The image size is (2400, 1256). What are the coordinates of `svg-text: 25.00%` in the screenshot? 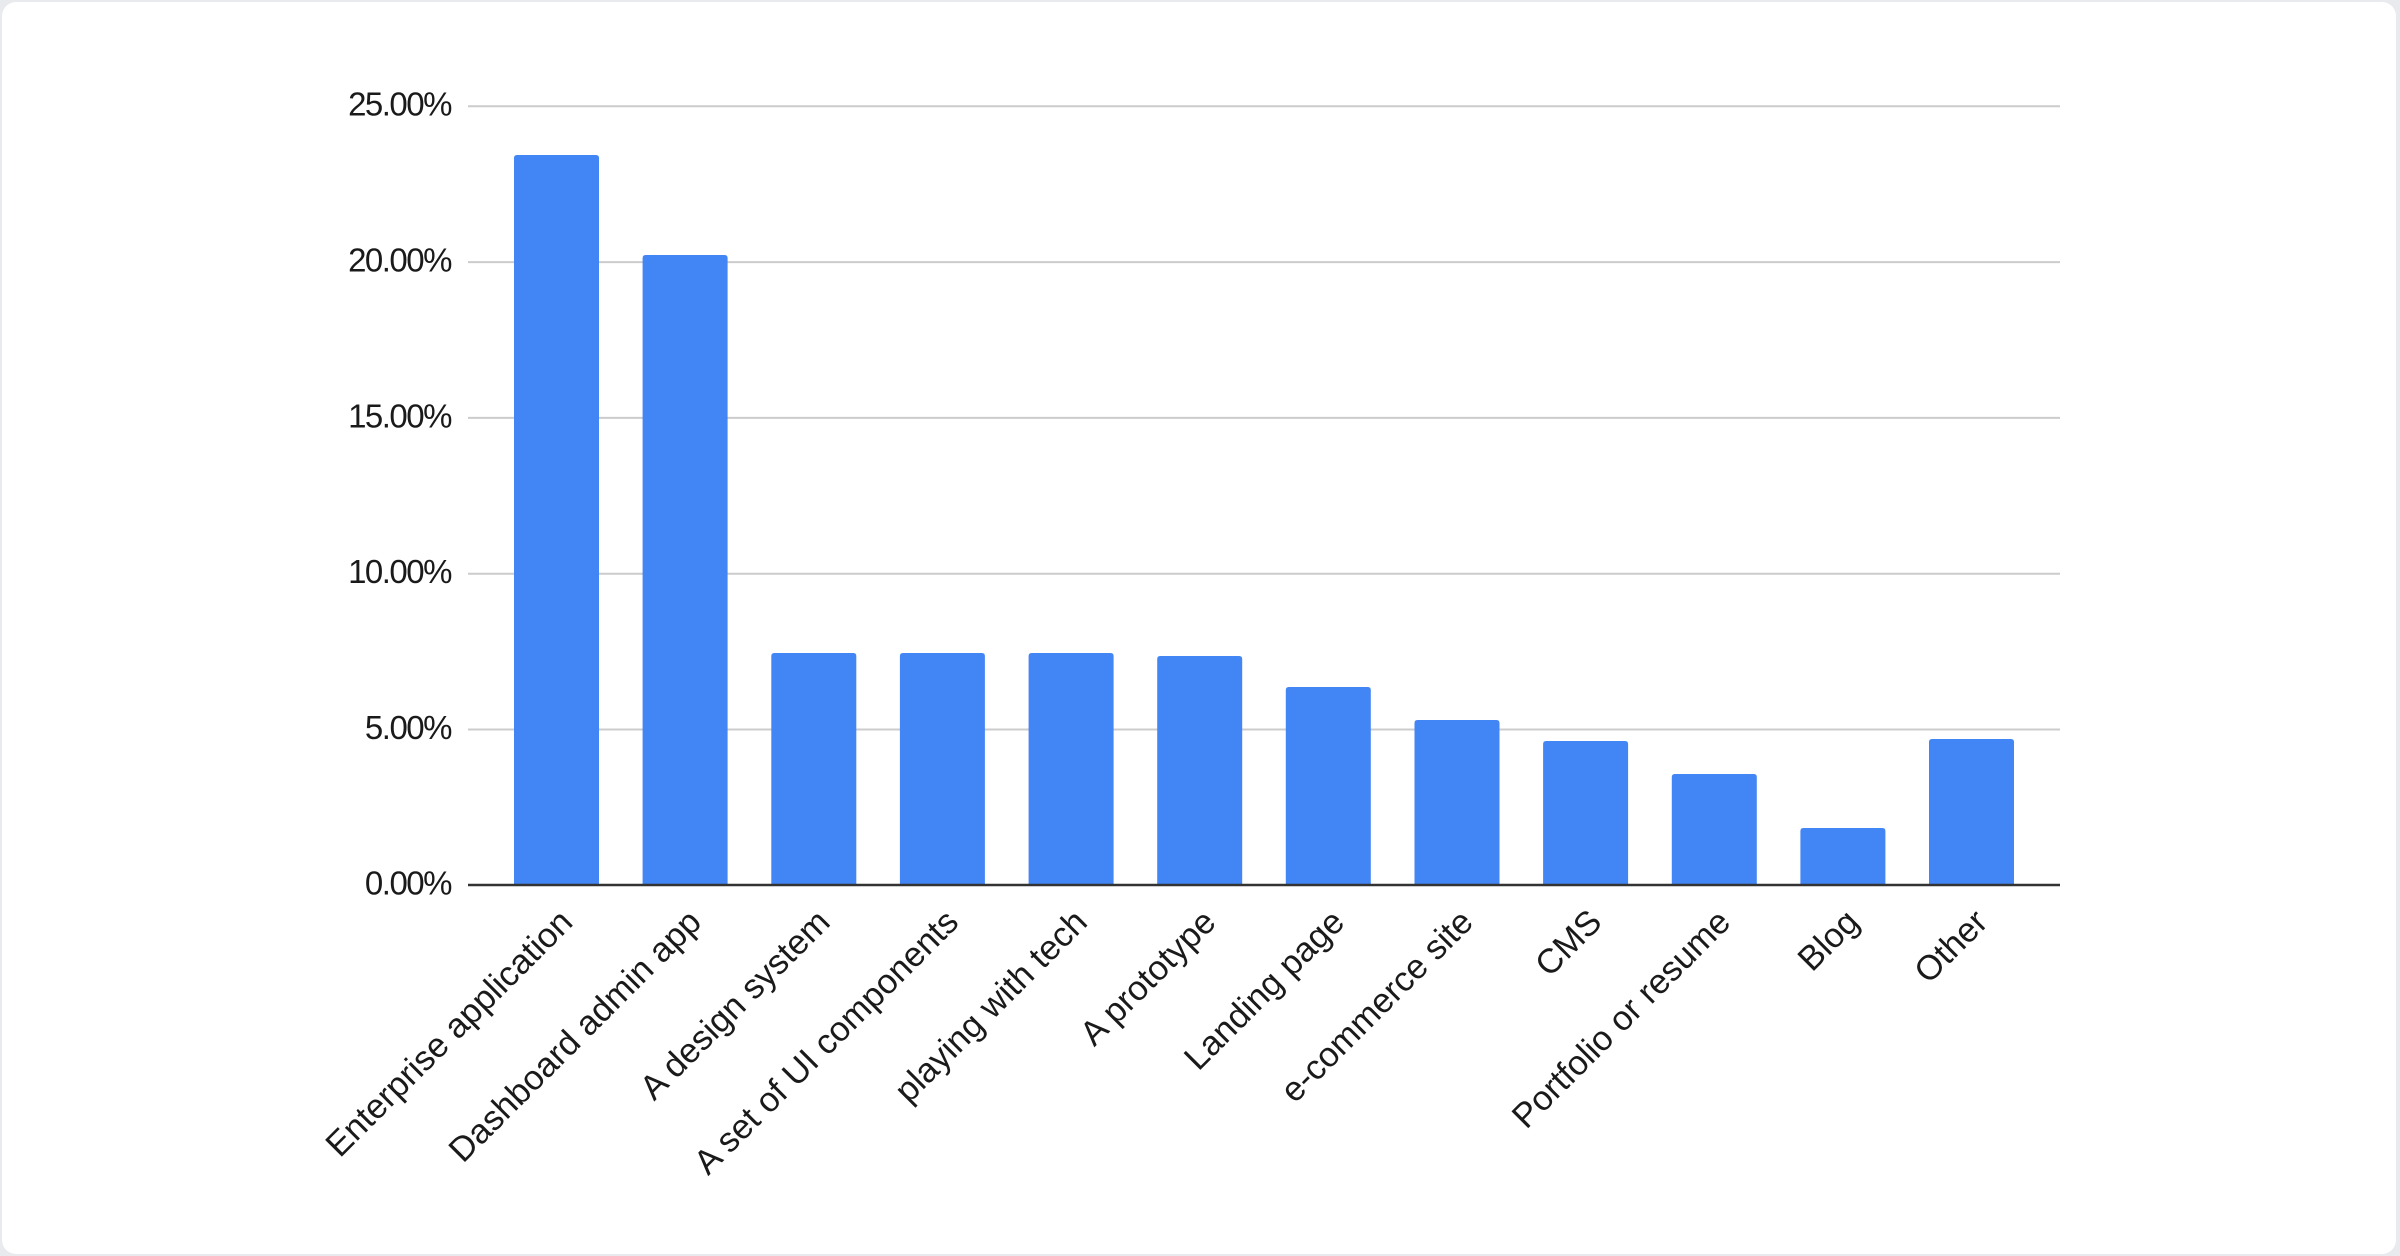 It's located at (400, 104).